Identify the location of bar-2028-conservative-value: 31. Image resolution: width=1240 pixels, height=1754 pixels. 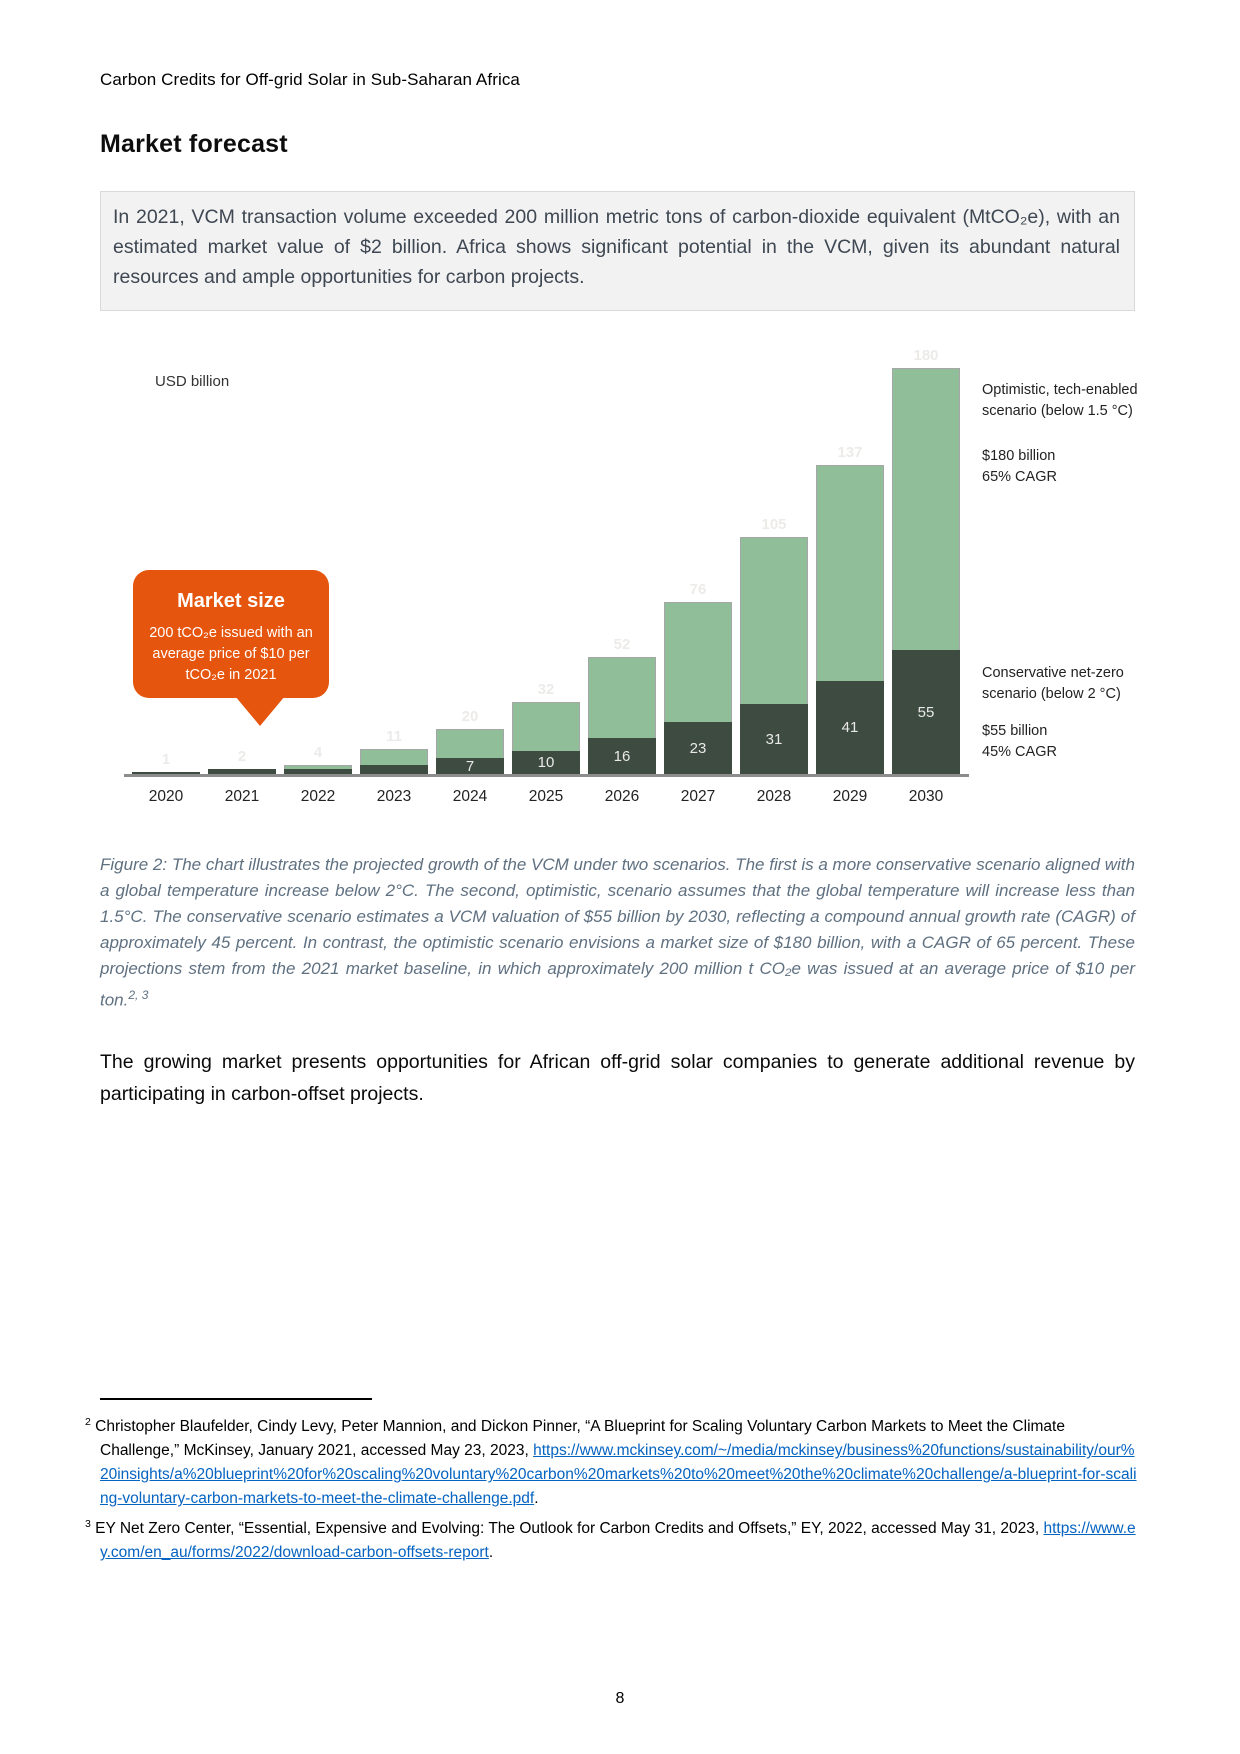
(774, 739).